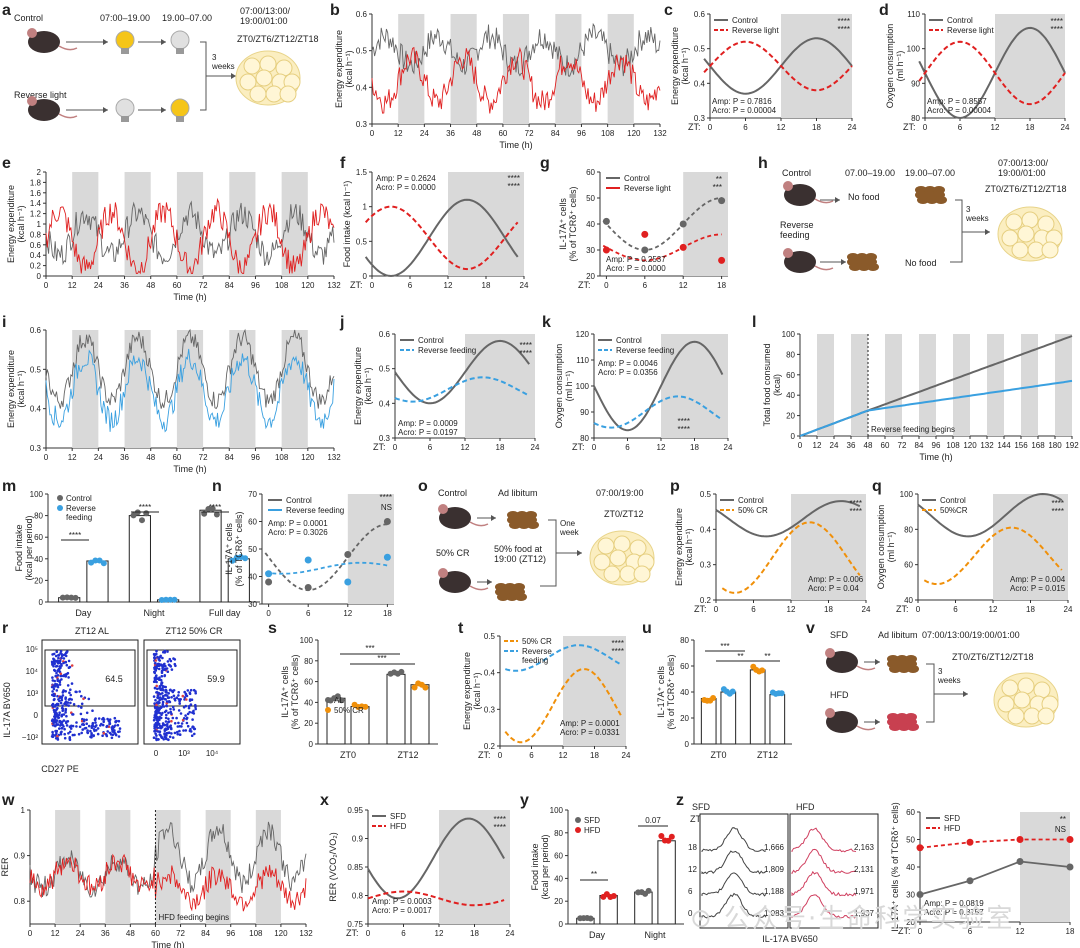 The image size is (1080, 948). I want to click on y-tick-label: 0.6, so click(362, 14).